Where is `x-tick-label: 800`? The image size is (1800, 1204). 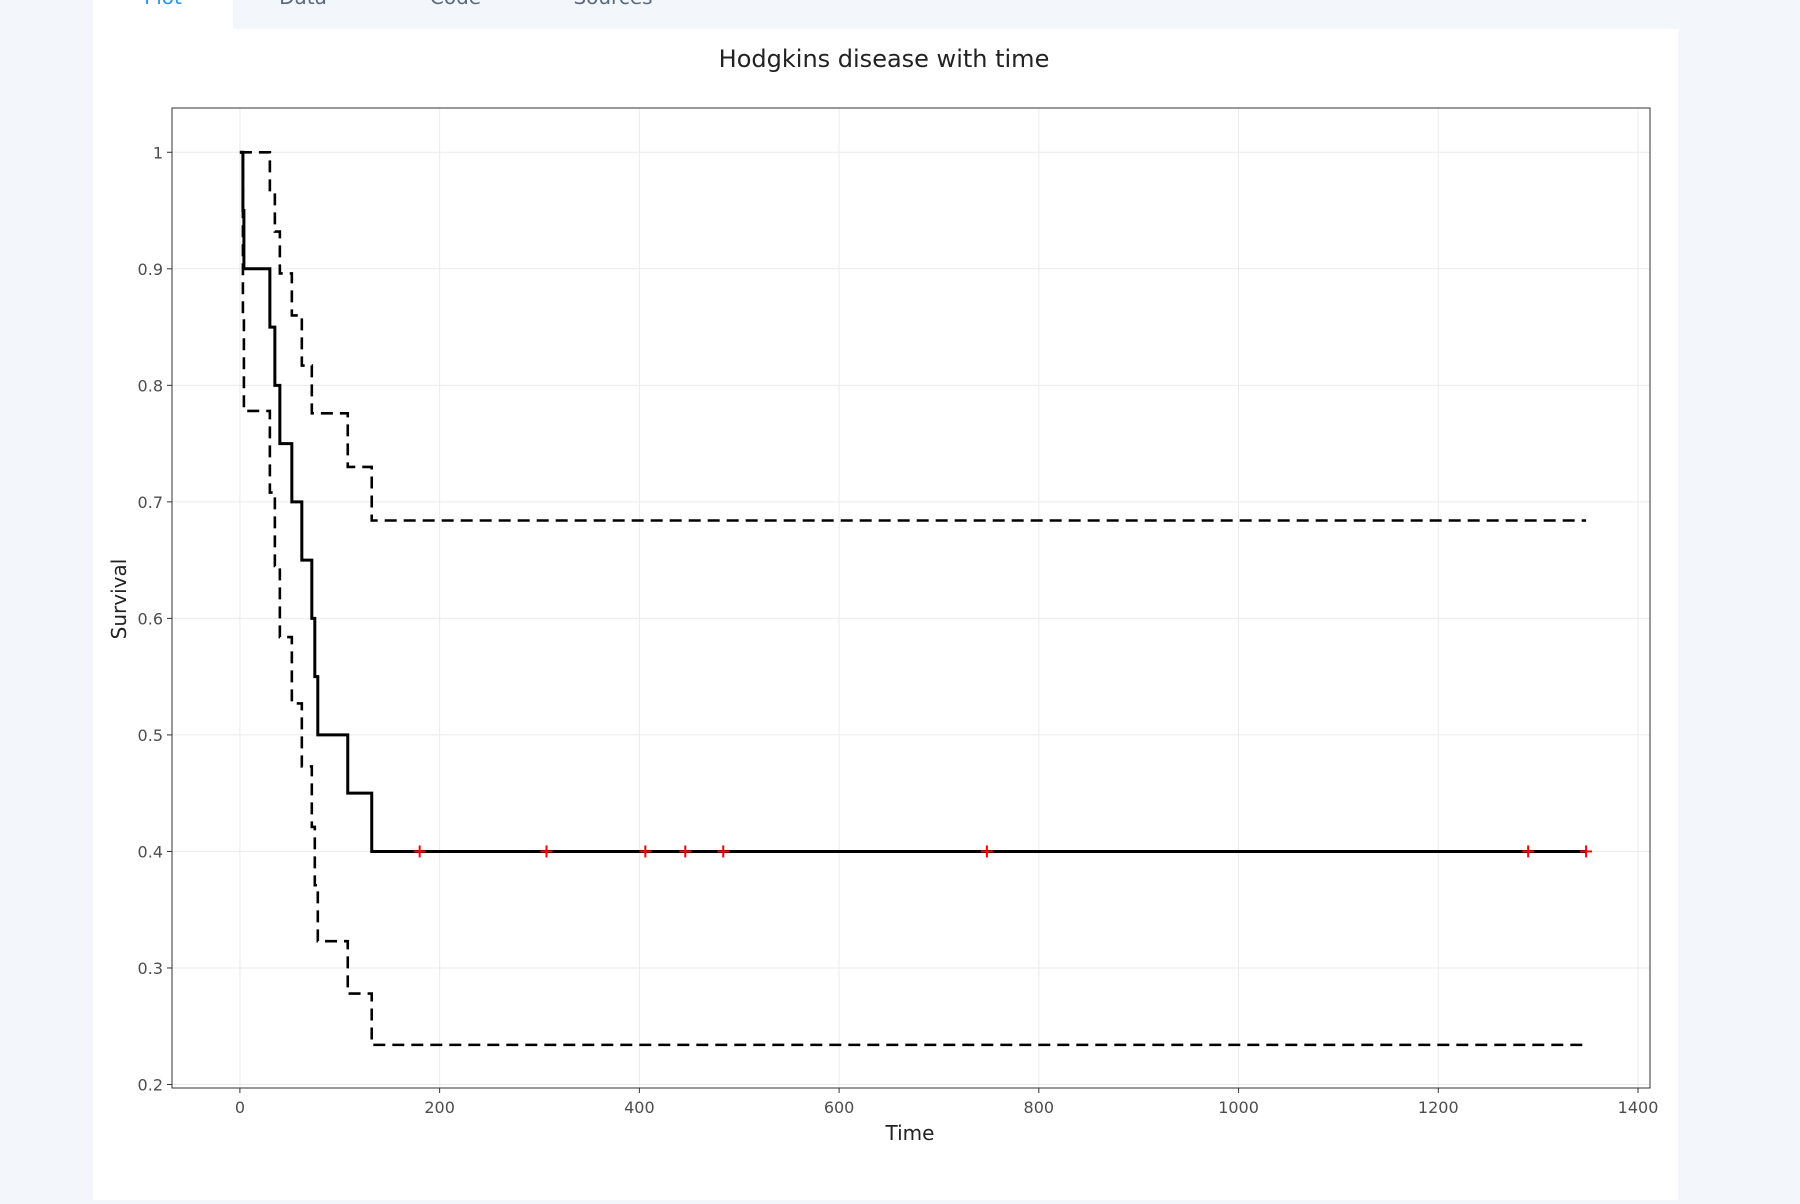 x-tick-label: 800 is located at coordinates (1039, 1107).